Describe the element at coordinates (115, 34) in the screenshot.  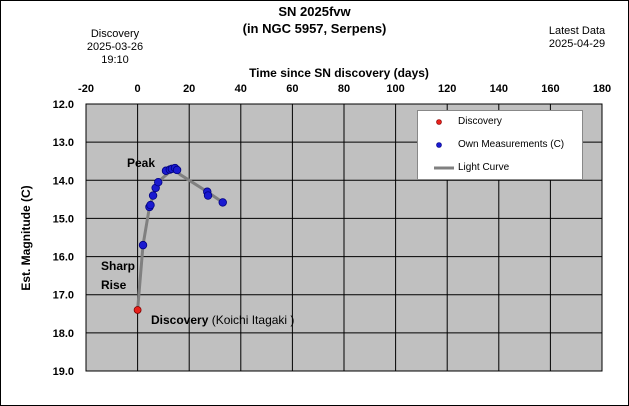
I see `discovery-info-label: Discovery` at that location.